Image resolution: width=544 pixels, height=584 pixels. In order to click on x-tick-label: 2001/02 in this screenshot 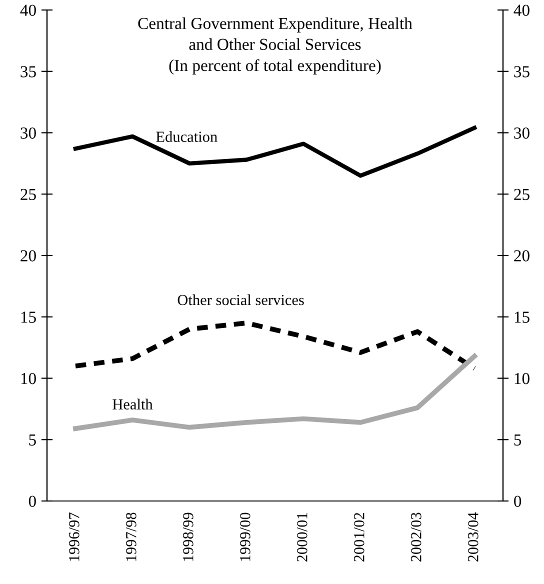, I will do `click(359, 537)`.